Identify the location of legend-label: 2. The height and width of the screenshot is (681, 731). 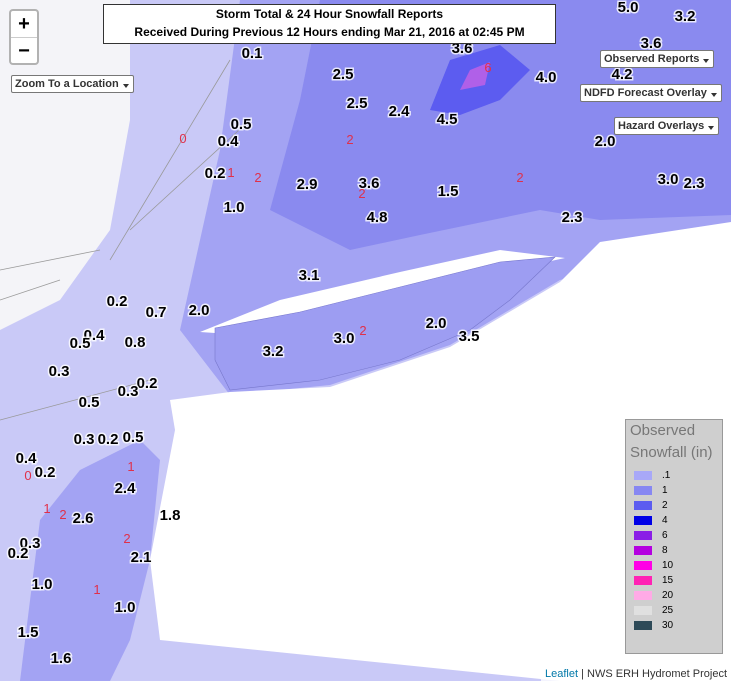
(665, 505).